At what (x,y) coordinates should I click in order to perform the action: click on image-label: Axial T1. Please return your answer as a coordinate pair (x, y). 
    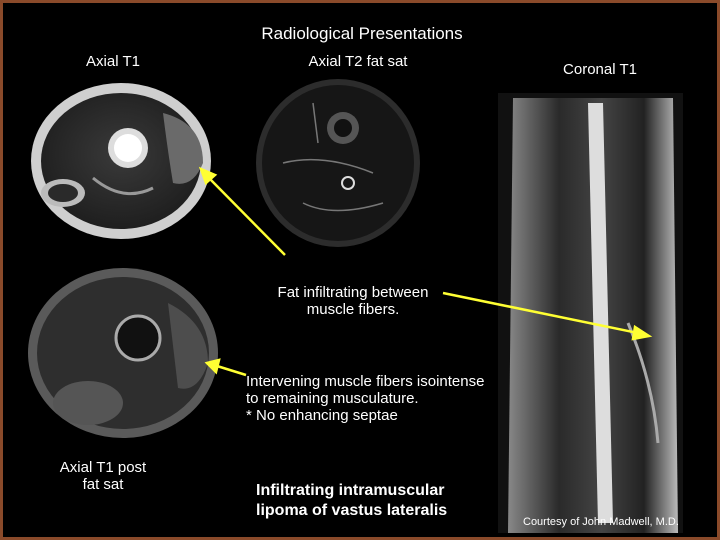
    Looking at the image, I should click on (113, 61).